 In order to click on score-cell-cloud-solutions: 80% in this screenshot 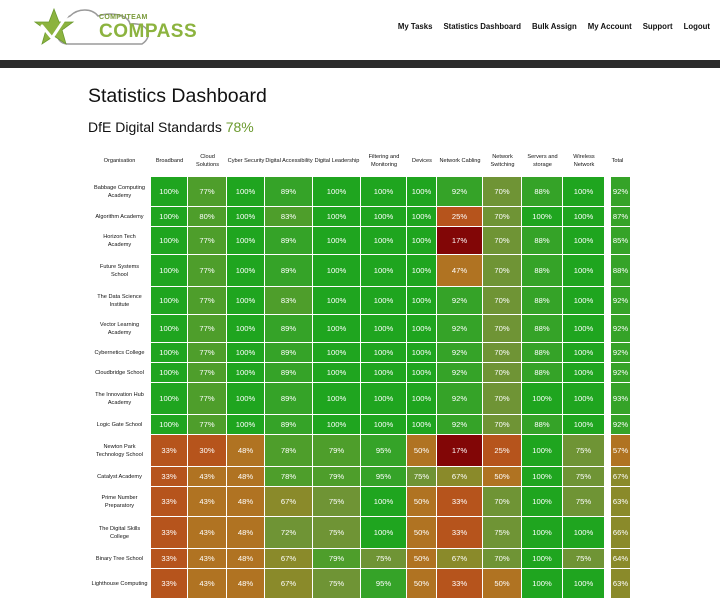, I will do `click(207, 216)`.